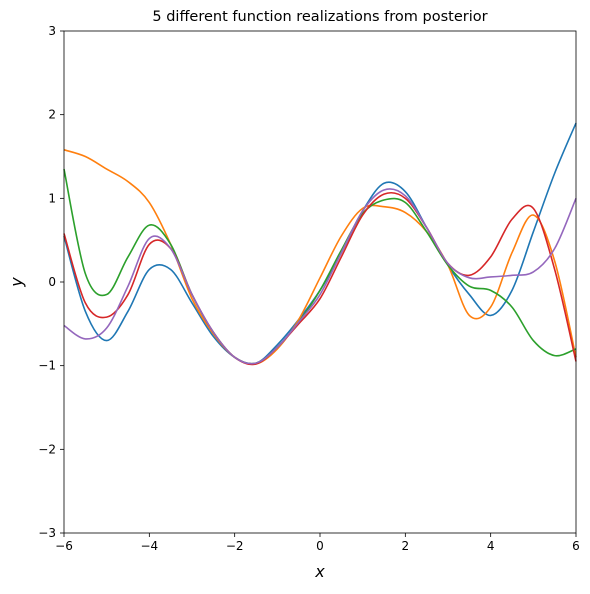  What do you see at coordinates (235, 546) in the screenshot?
I see `x-tick-label: −2` at bounding box center [235, 546].